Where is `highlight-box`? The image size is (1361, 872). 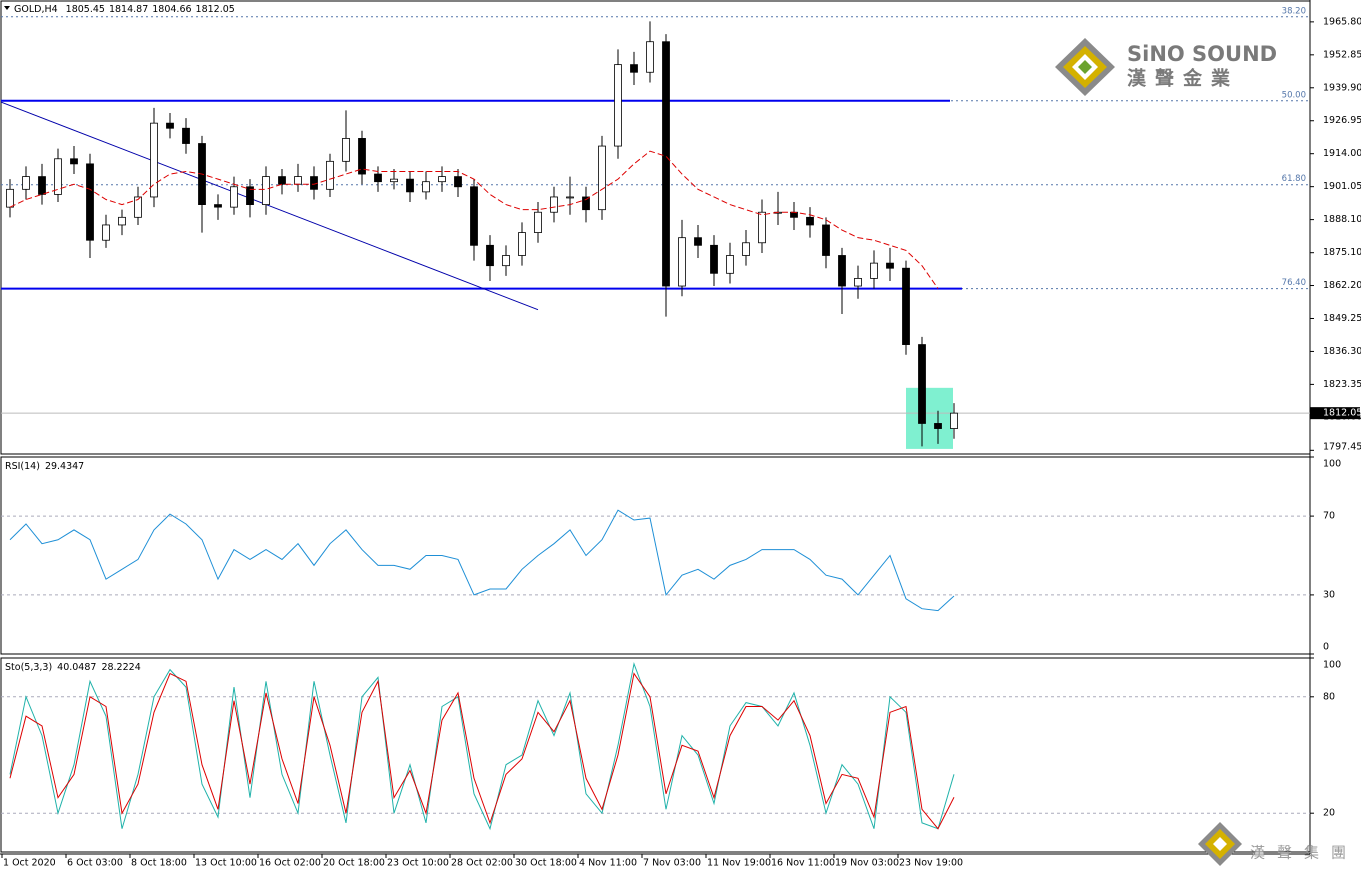 highlight-box is located at coordinates (929, 418).